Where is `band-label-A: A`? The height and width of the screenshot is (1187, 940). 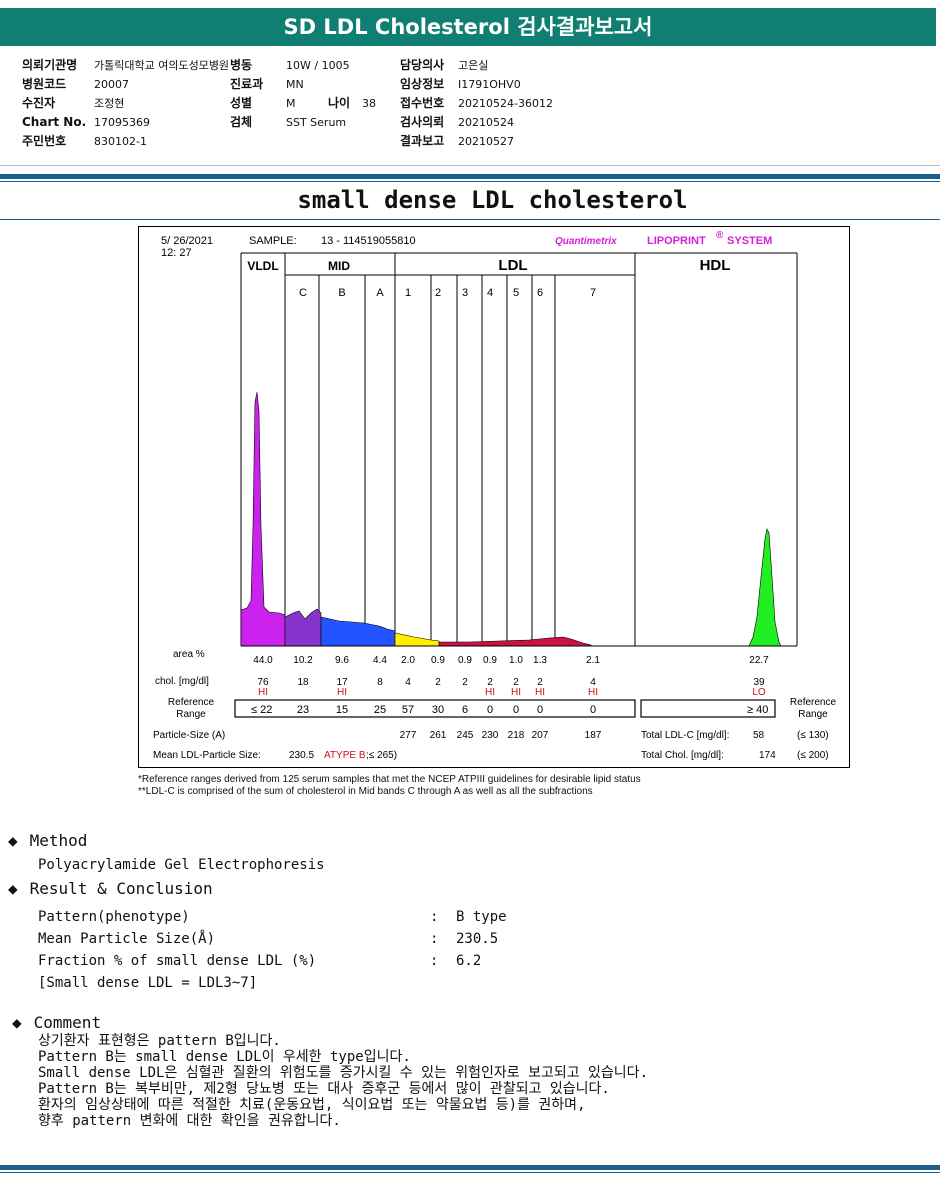 band-label-A: A is located at coordinates (380, 293).